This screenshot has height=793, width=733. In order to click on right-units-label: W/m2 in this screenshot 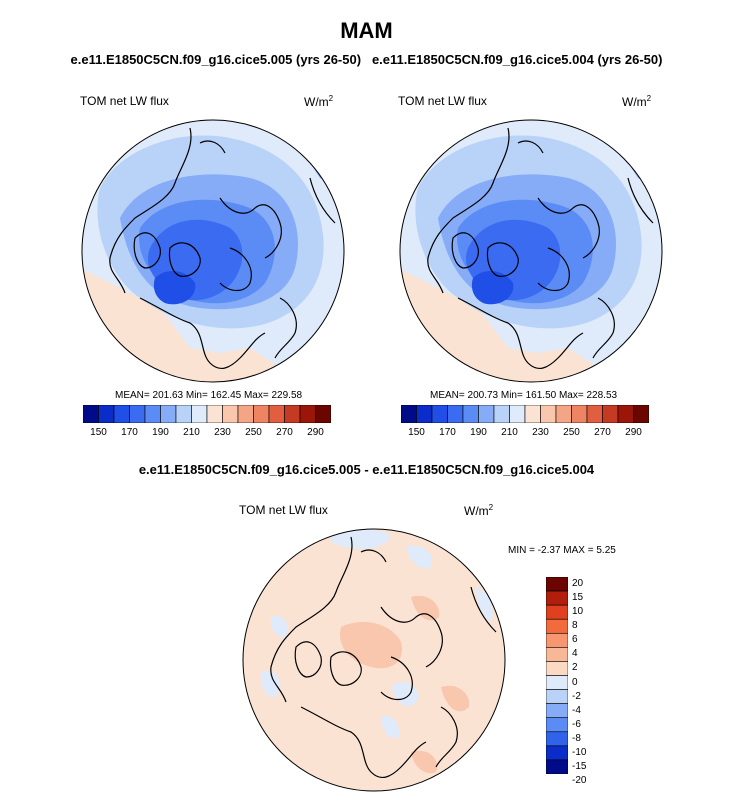, I will do `click(637, 101)`.